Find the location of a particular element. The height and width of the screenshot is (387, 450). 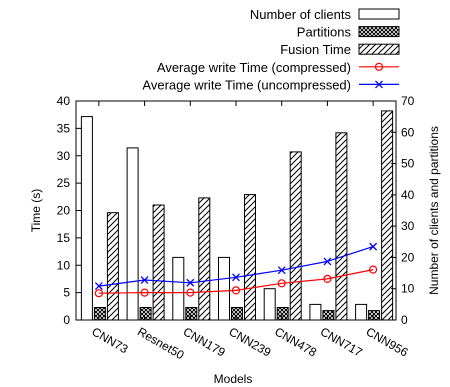

y2-tick-label: 30 is located at coordinates (408, 226).